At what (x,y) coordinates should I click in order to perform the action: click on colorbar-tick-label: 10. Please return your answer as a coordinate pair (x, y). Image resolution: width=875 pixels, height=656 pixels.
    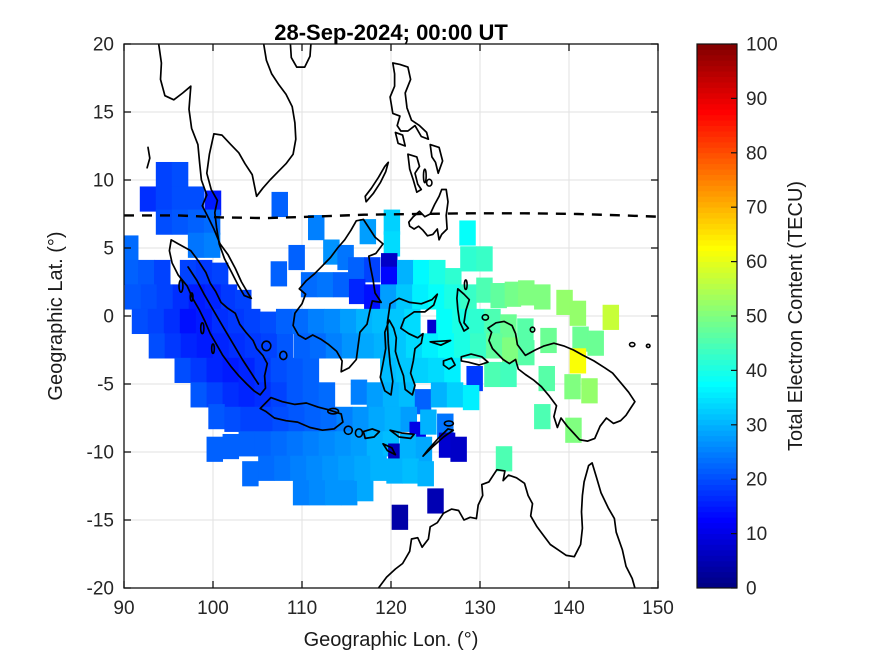
    Looking at the image, I should click on (756, 534).